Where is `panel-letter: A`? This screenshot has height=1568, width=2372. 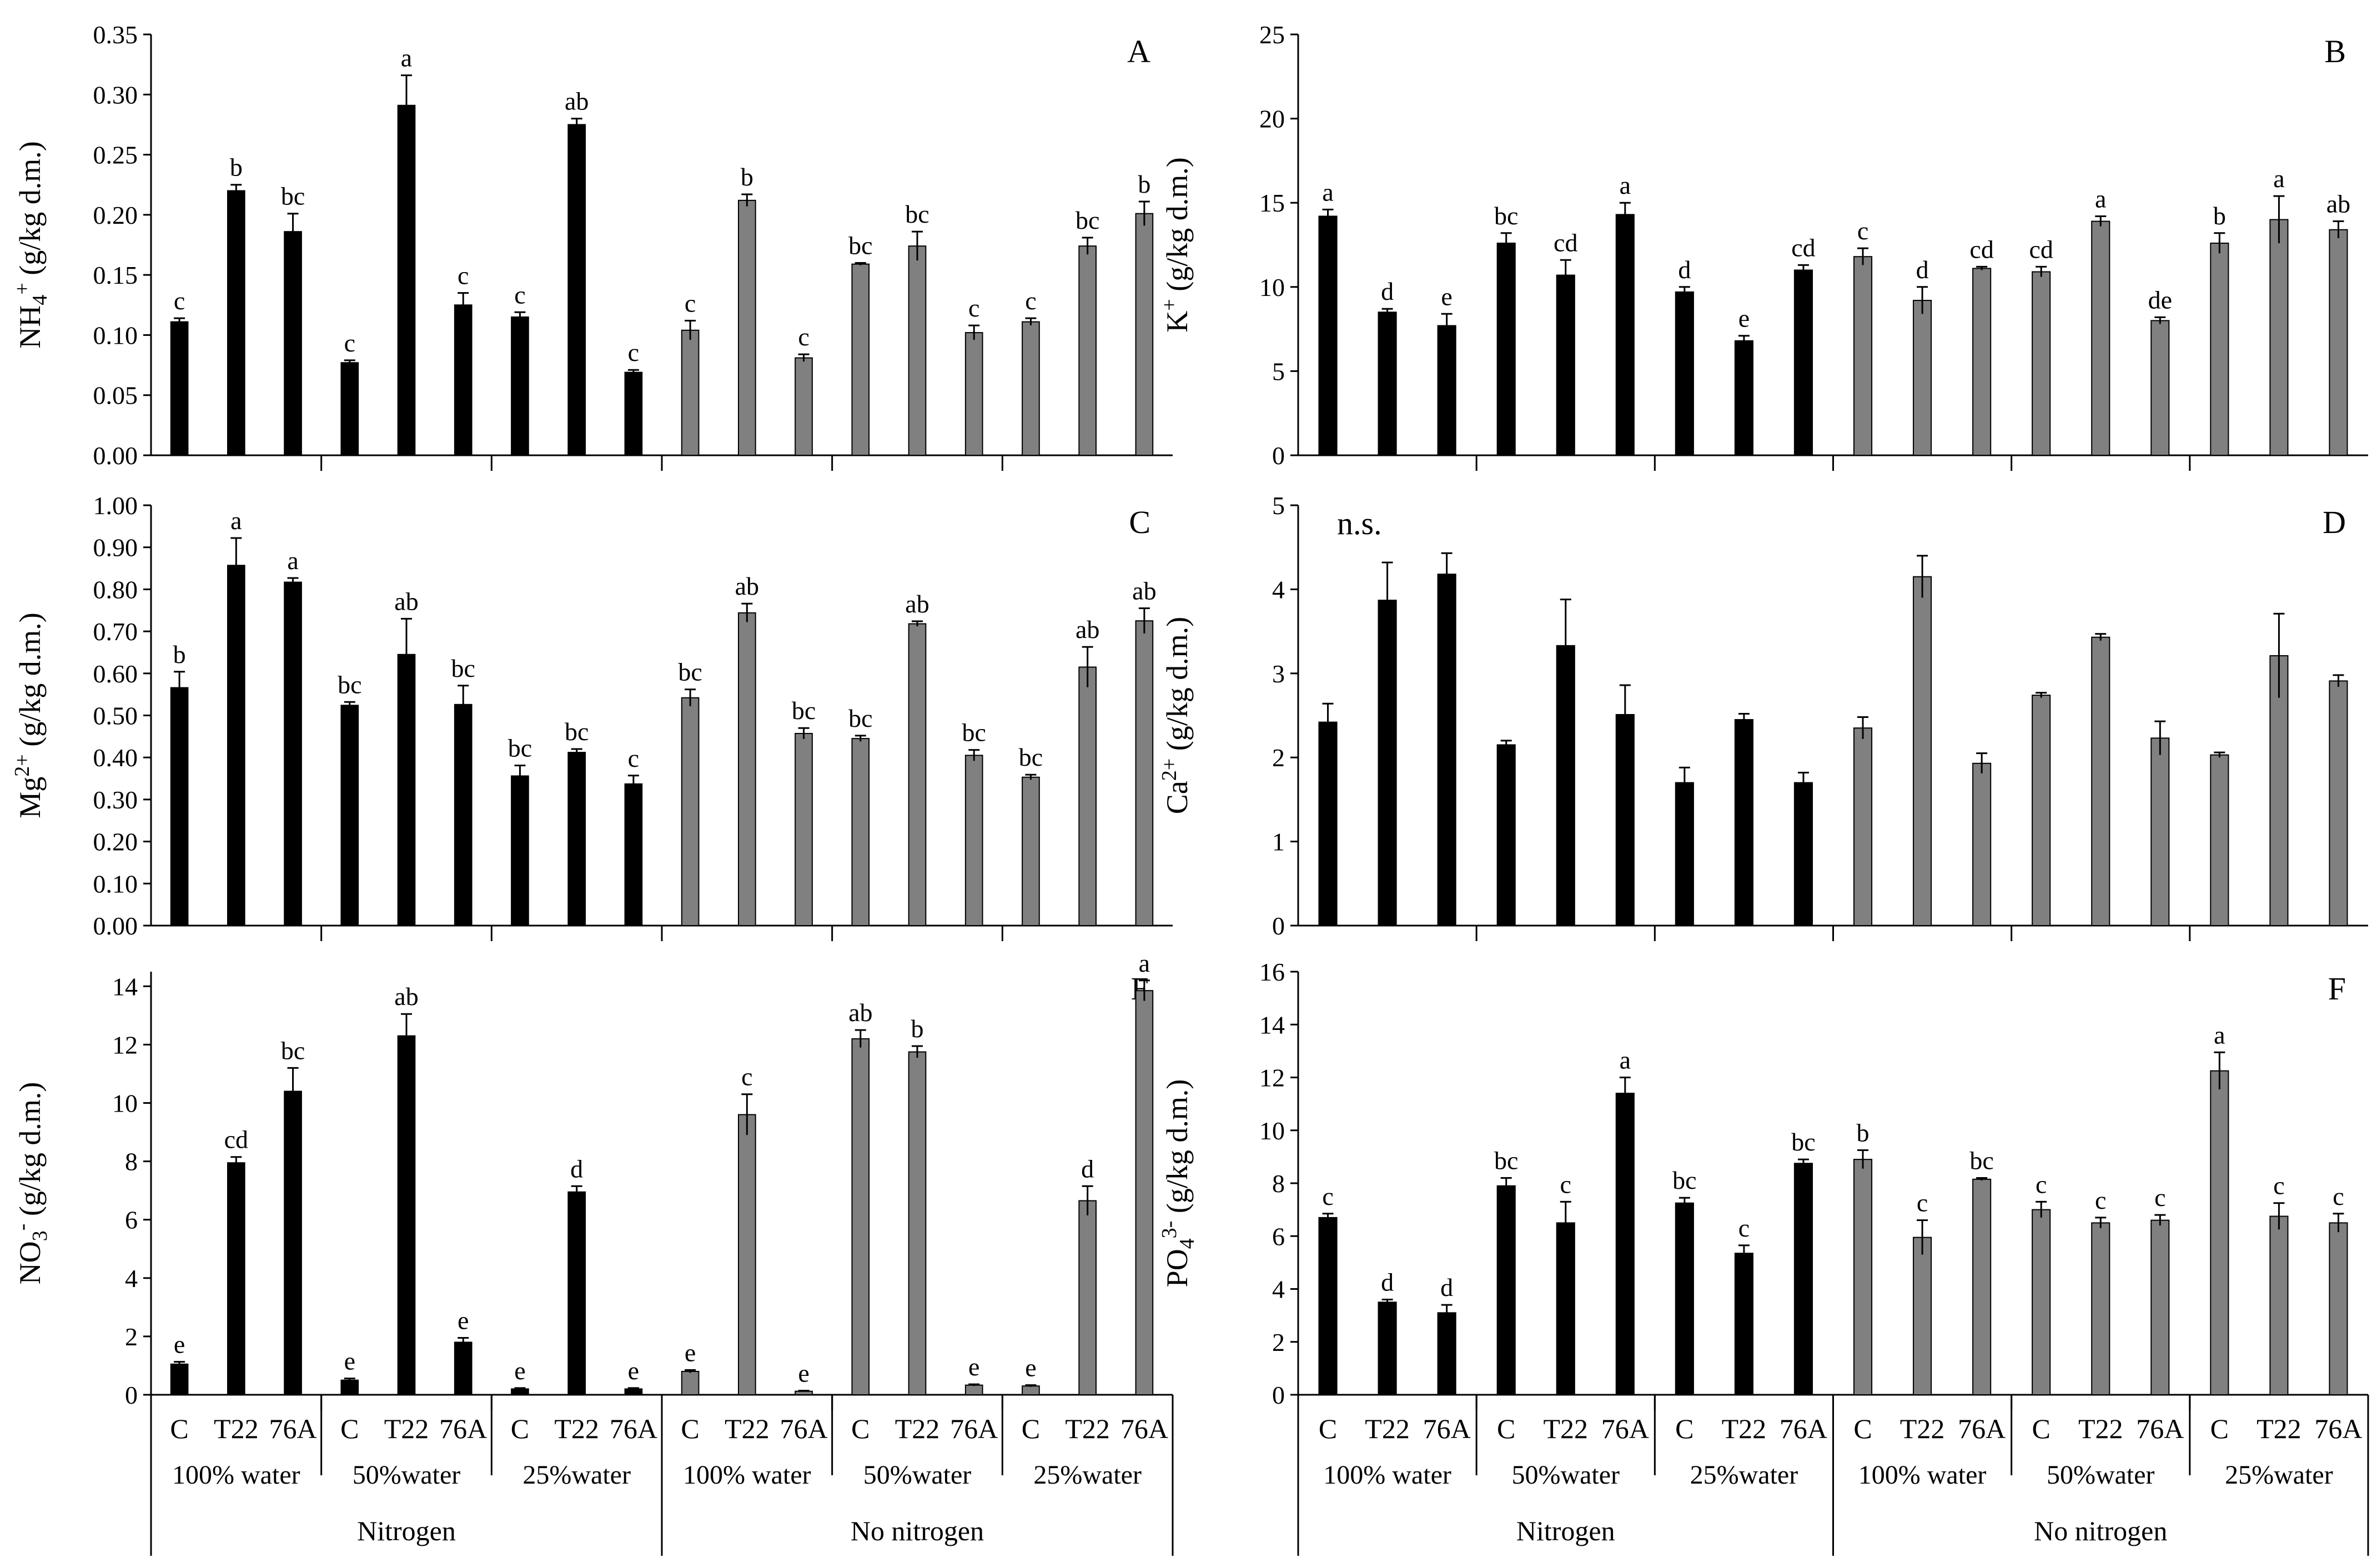
panel-letter: A is located at coordinates (1138, 51).